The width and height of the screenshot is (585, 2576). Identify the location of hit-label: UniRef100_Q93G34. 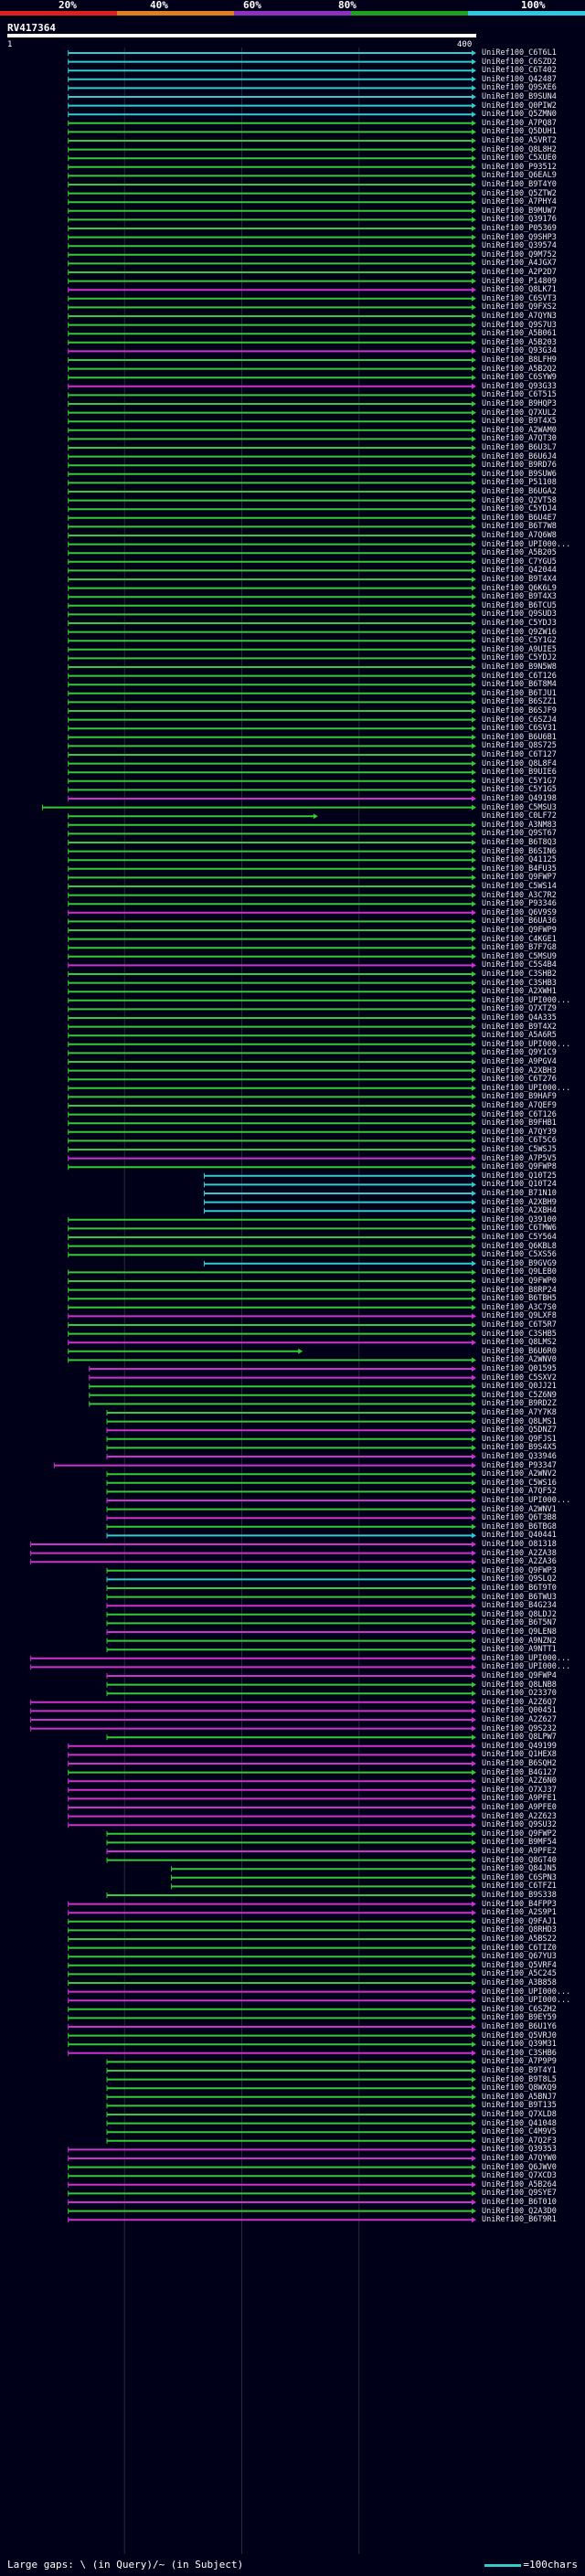
(519, 351).